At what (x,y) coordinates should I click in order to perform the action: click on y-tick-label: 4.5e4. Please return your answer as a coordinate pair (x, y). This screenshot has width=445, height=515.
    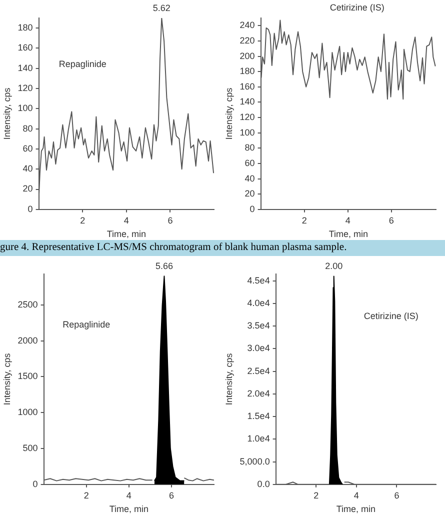
    Looking at the image, I should click on (258, 280).